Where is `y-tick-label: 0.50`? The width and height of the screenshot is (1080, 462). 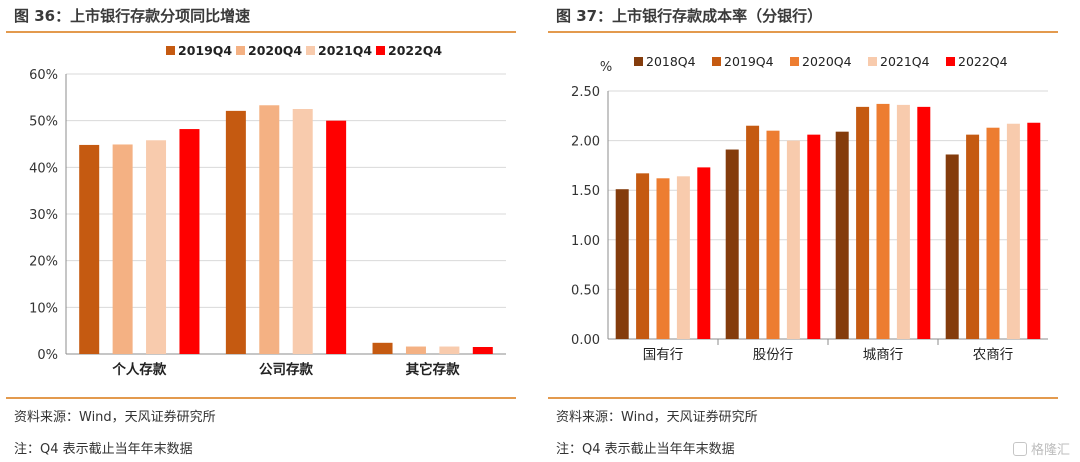
y-tick-label: 0.50 is located at coordinates (585, 290).